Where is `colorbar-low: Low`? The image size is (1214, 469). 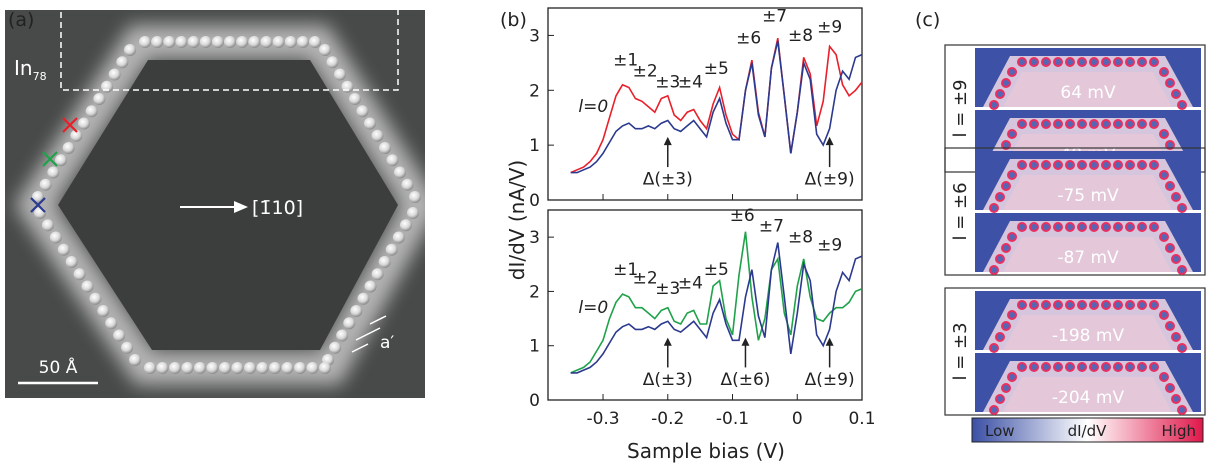
colorbar-low: Low is located at coordinates (1000, 431).